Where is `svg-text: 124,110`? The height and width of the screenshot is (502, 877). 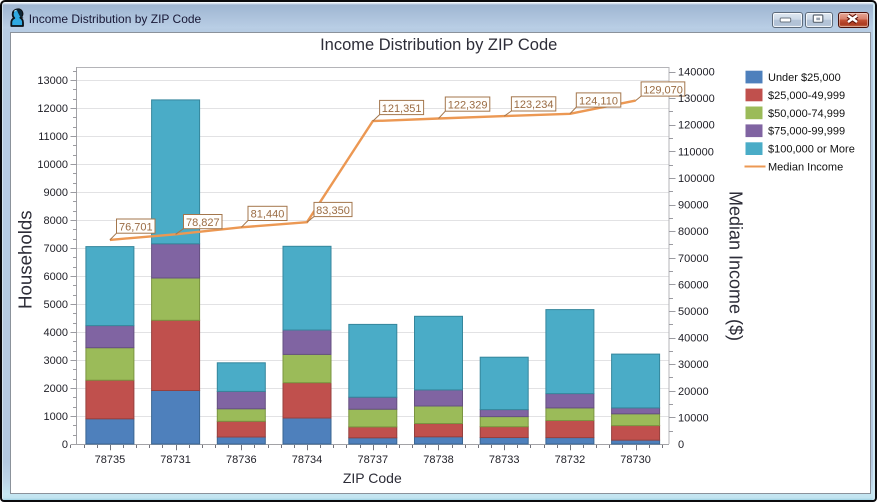
svg-text: 124,110 is located at coordinates (598, 101).